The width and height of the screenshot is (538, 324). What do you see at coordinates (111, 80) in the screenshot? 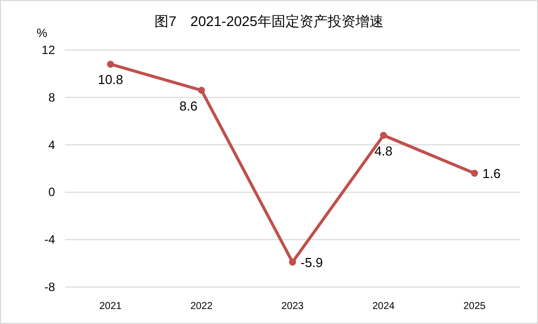
I see `data-label: 10.8` at bounding box center [111, 80].